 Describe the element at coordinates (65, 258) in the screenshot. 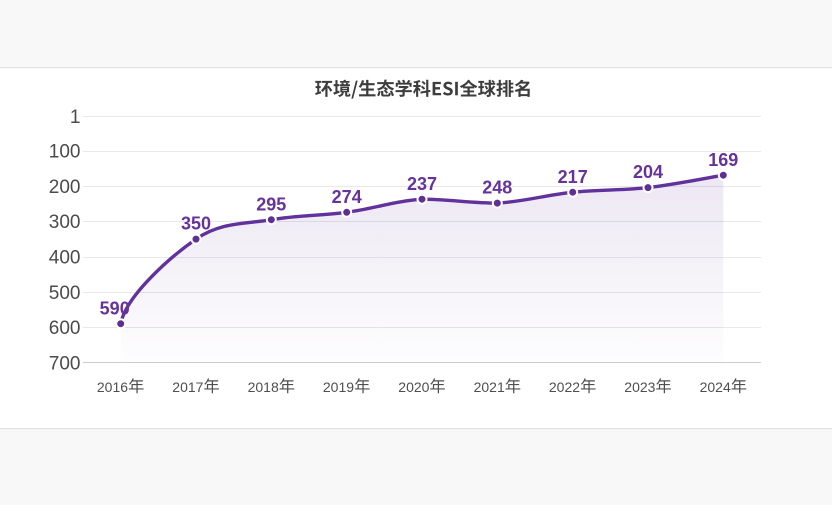

I see `svg-text: 400` at that location.